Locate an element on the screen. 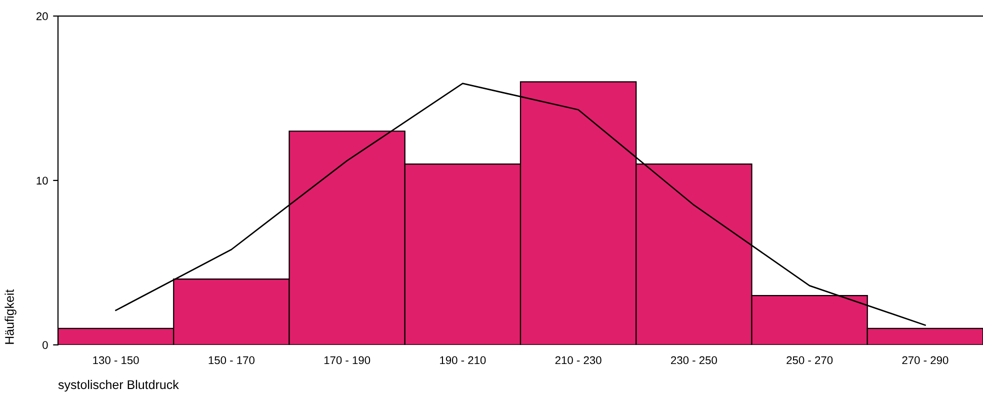 The width and height of the screenshot is (983, 401). x-tick-label: 270 - 290 is located at coordinates (925, 360).